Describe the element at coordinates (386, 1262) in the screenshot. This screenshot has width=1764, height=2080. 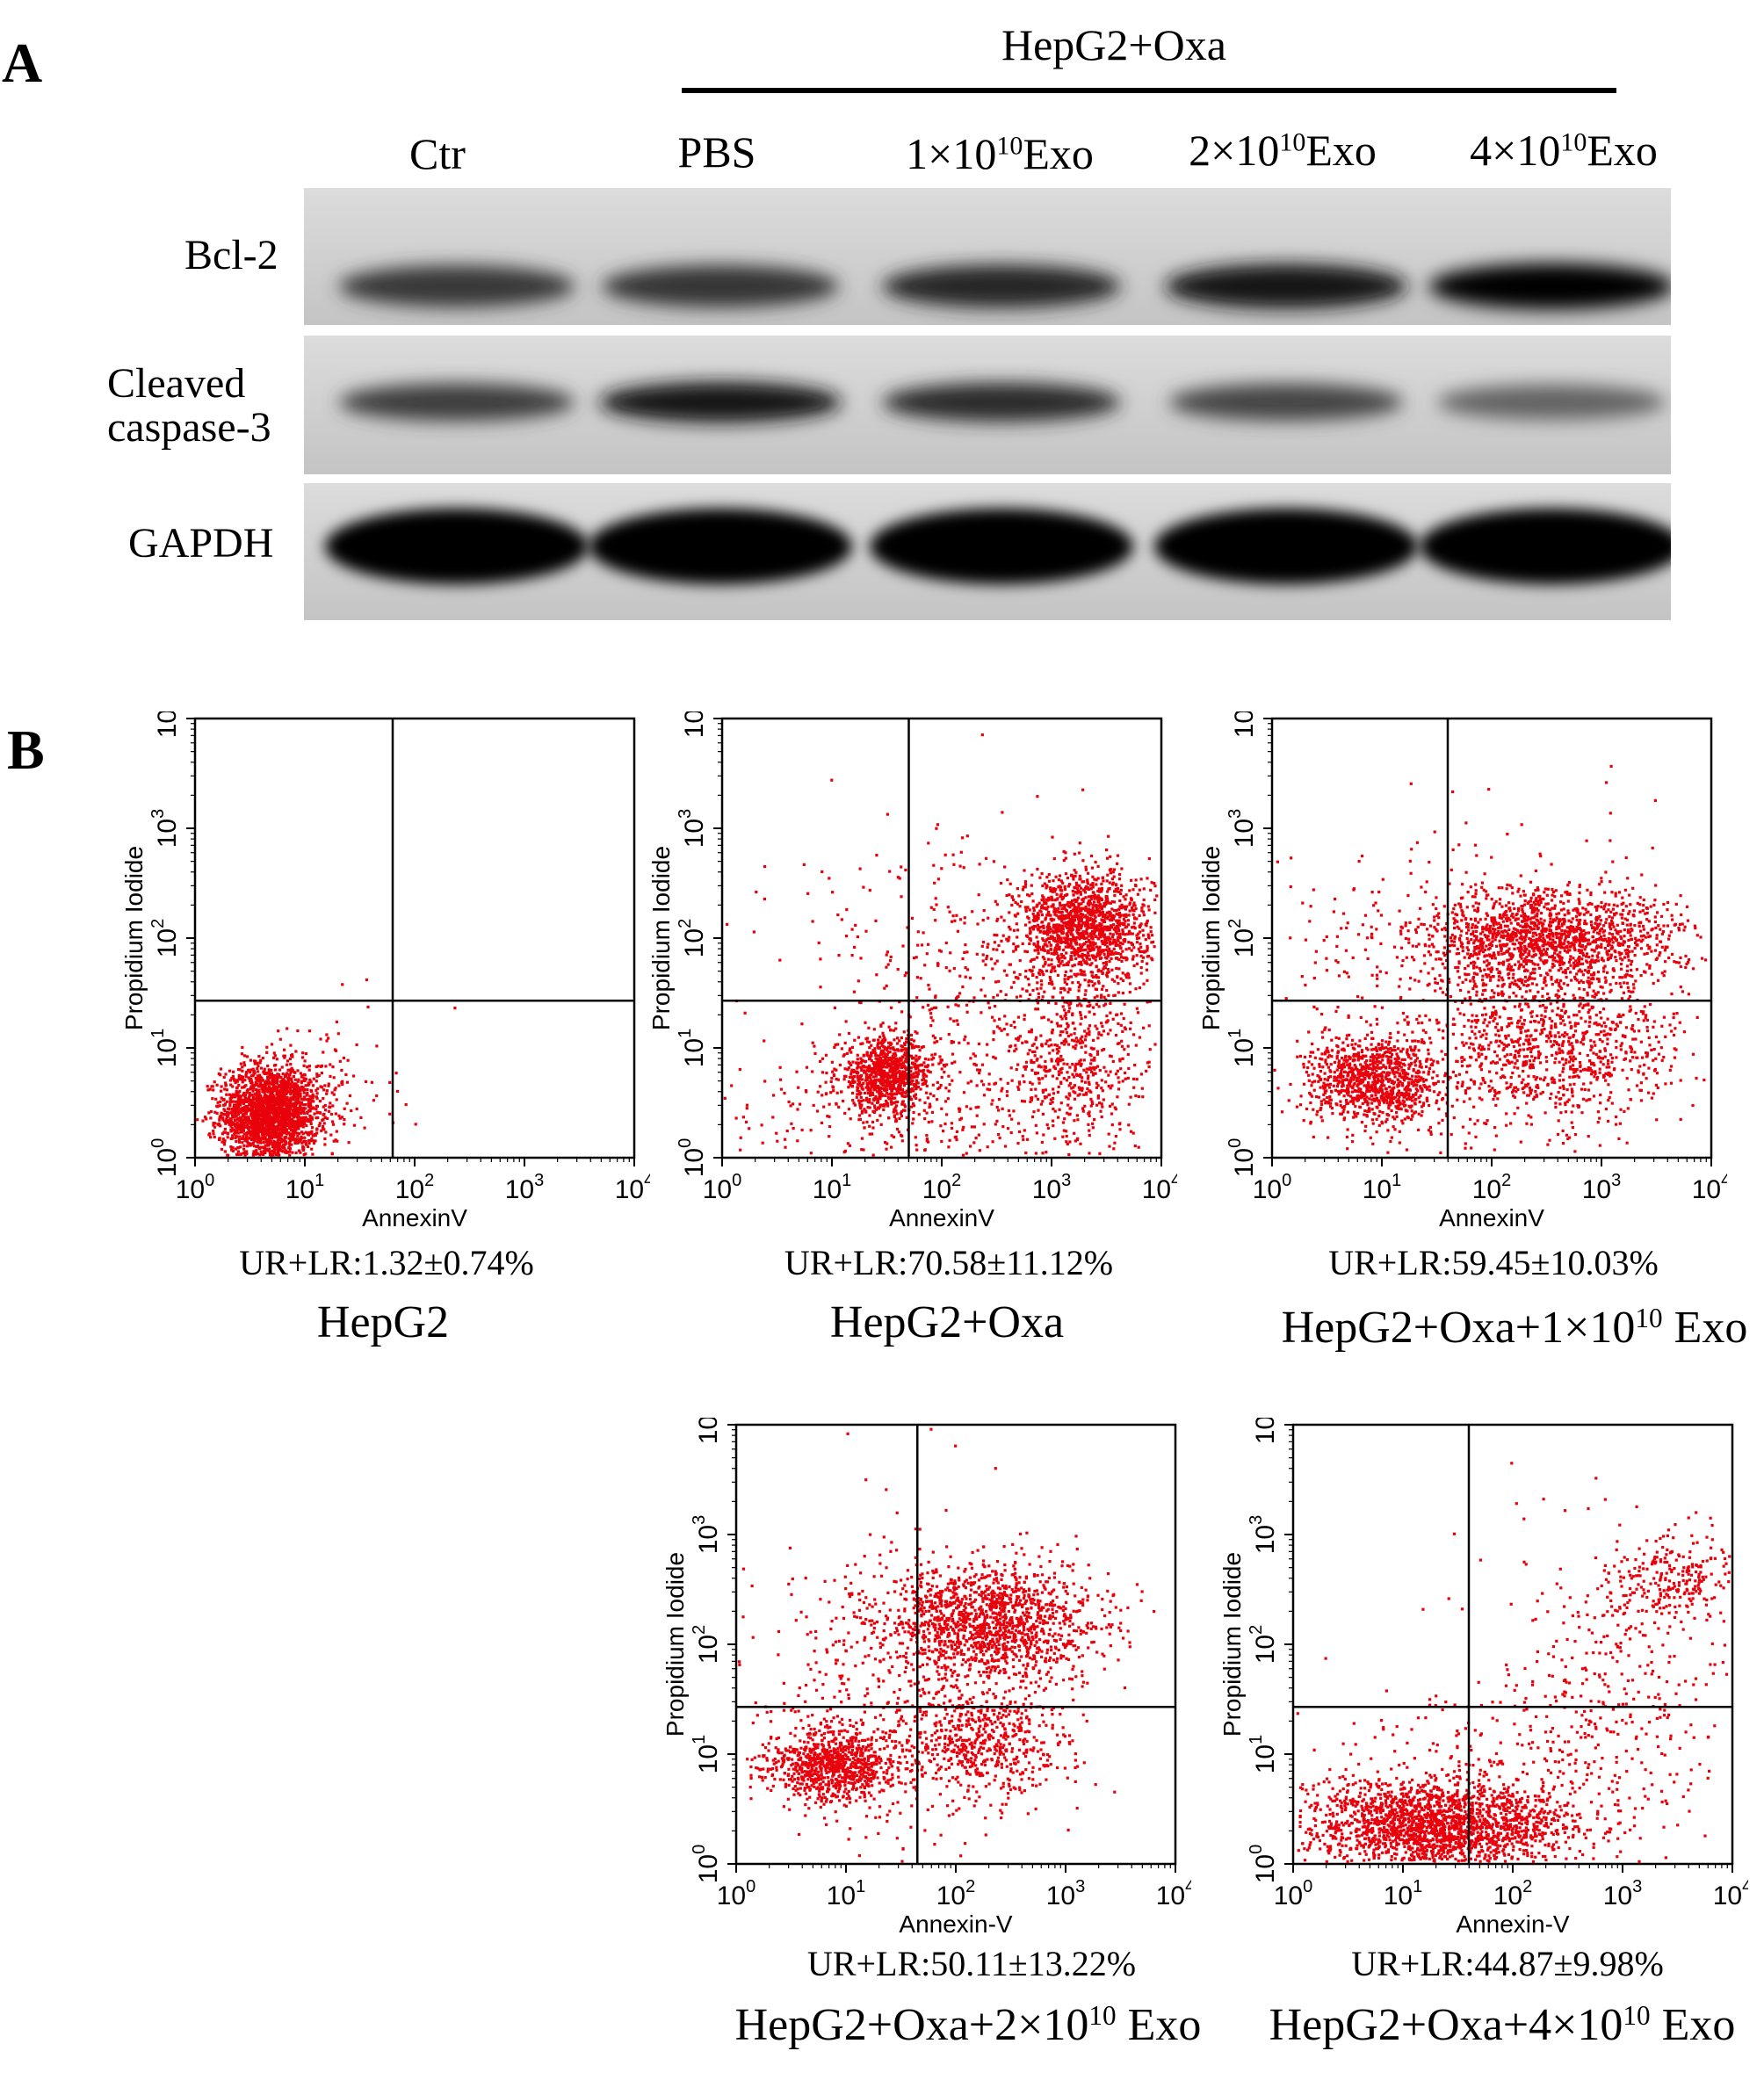
I see `stat-hepg2: UR+LR:1.32±0.74%` at that location.